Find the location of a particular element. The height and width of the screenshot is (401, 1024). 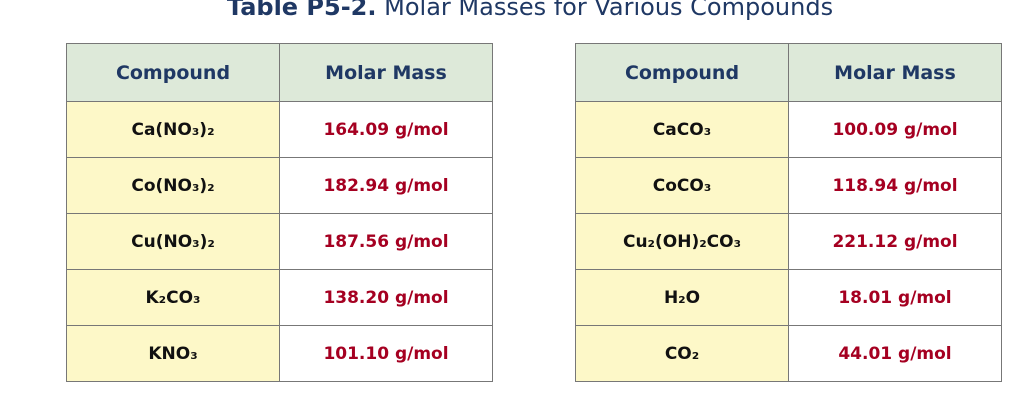

mass-cell: 18.01 g/mol is located at coordinates (895, 297).